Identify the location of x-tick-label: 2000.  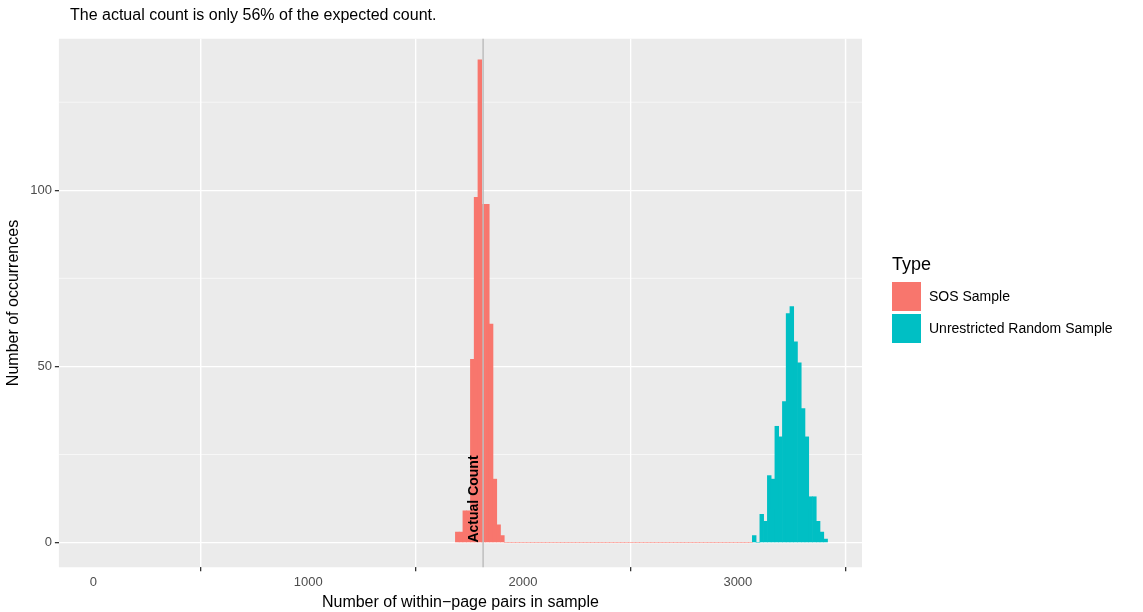
(523, 581).